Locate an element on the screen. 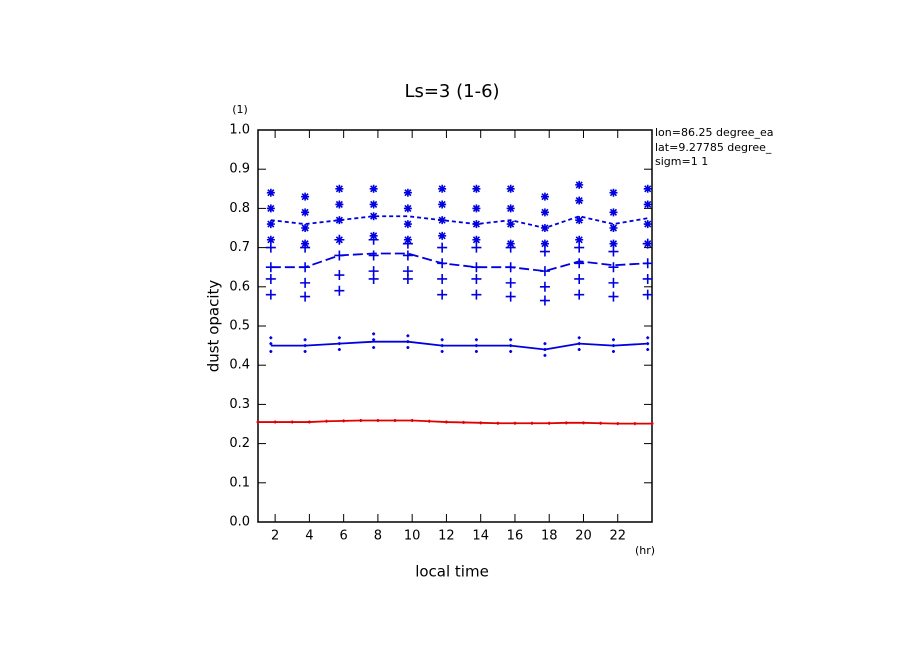 Image resolution: width=904 pixels, height=654 pixels. y-axis-label: dust opacity is located at coordinates (214, 326).